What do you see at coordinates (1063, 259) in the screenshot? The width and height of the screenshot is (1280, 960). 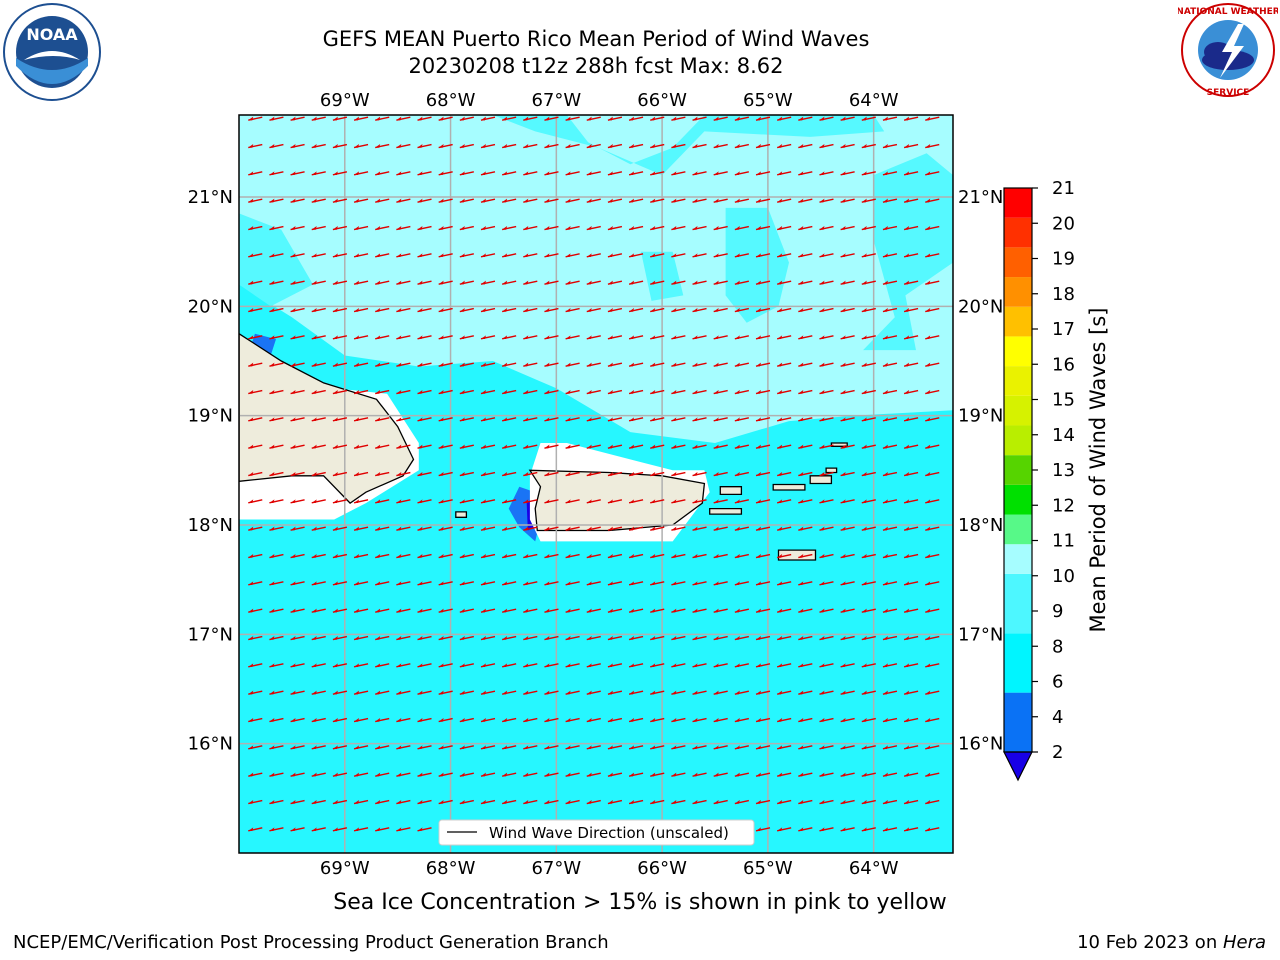 I see `colorbar-tick-label: 19` at bounding box center [1063, 259].